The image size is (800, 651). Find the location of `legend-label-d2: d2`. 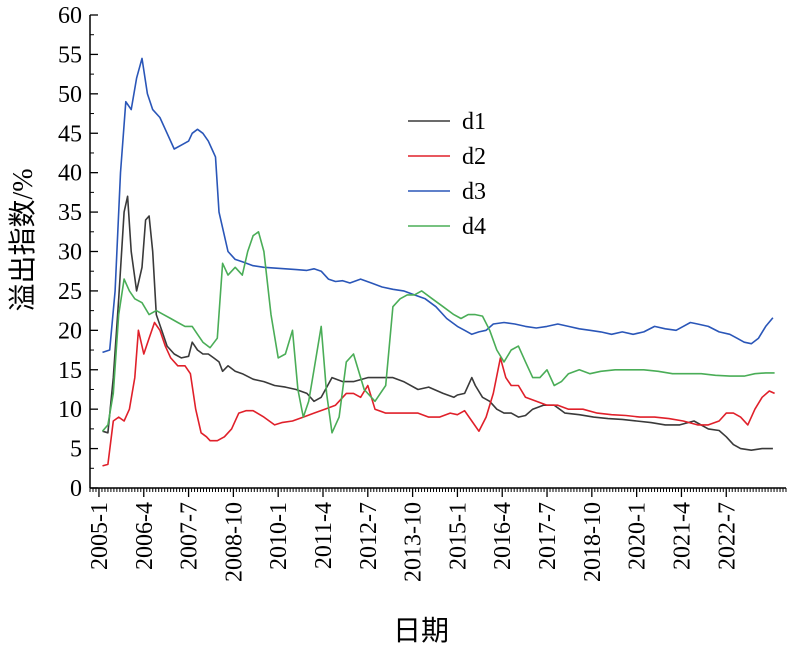

legend-label-d2: d2 is located at coordinates (474, 157).